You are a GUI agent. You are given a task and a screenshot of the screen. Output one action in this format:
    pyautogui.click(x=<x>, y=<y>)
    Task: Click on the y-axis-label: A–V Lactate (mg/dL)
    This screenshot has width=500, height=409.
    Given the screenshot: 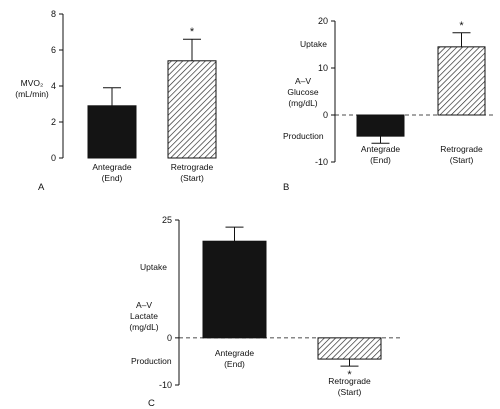 What is the action you would take?
    pyautogui.click(x=143, y=316)
    